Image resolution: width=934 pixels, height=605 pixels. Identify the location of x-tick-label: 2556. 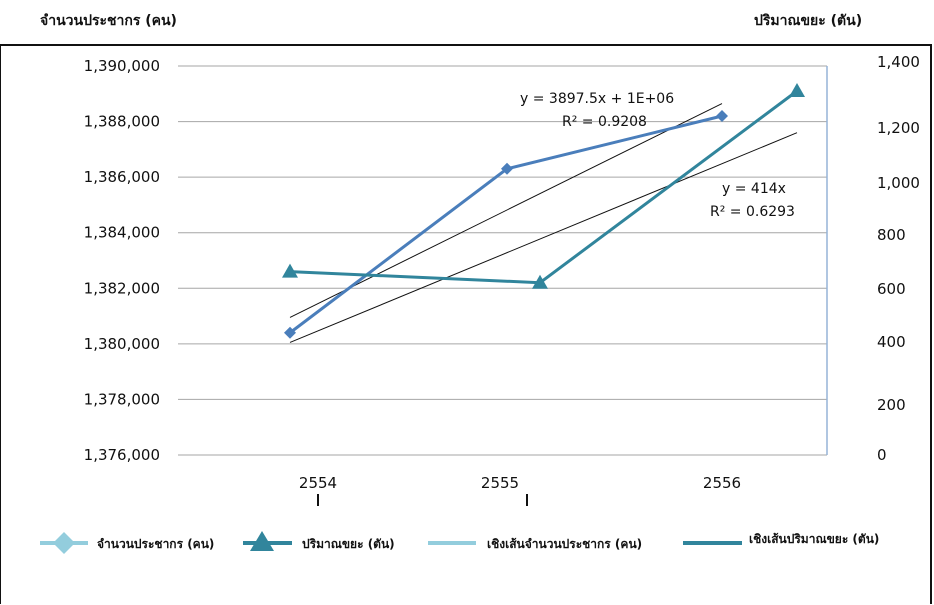
(722, 483).